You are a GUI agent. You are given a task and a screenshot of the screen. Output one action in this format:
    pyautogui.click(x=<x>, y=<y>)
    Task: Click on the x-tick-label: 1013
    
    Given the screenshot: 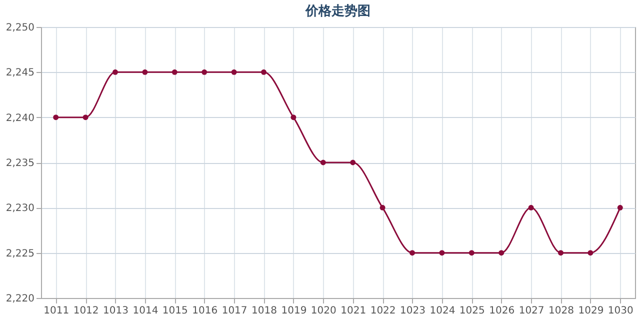 What is the action you would take?
    pyautogui.click(x=115, y=311)
    